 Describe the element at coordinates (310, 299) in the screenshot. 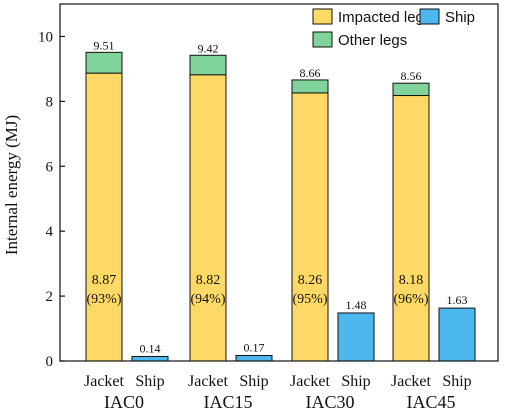

I see `impacted-percent-label: (95%)` at that location.